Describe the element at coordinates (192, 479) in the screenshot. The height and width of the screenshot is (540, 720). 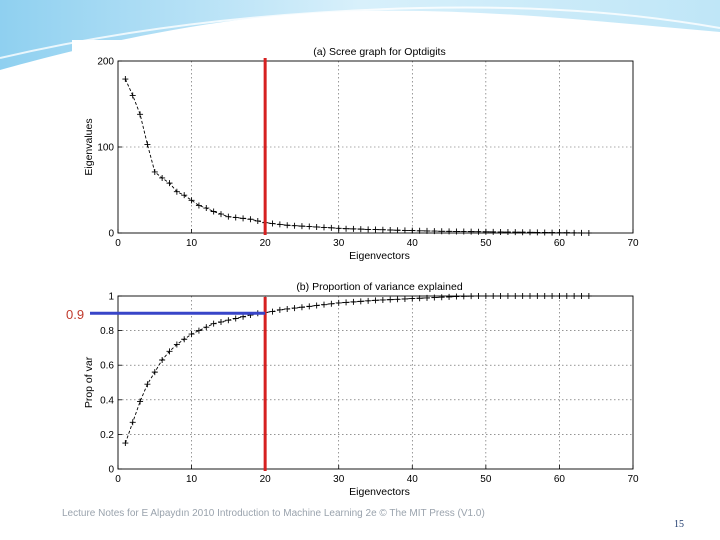
I see `x-tick-label: 10` at that location.